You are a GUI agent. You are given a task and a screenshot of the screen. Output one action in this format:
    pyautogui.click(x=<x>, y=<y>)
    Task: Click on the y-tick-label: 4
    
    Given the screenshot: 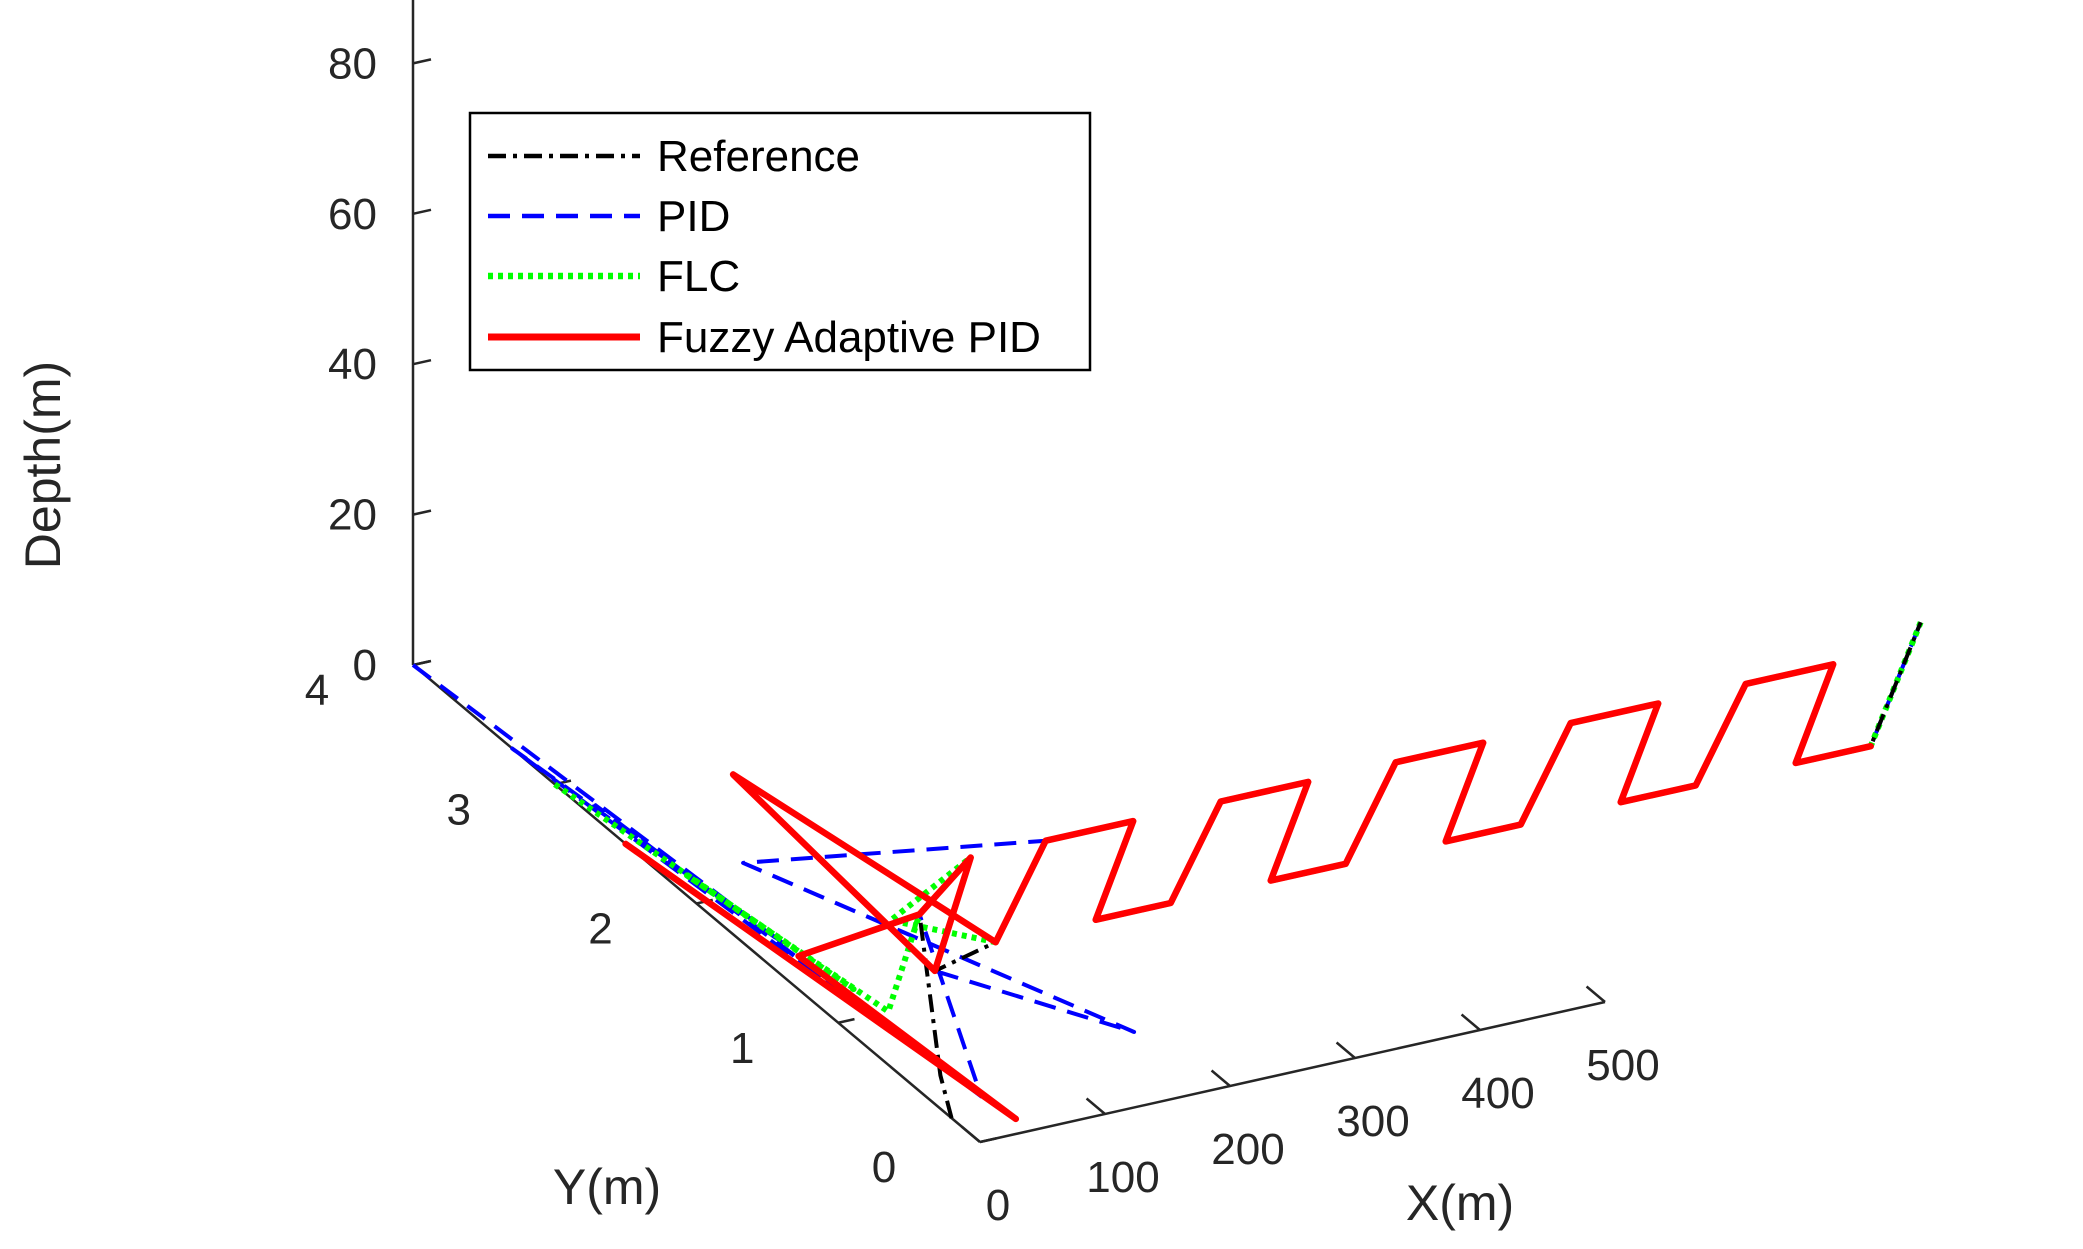 What is the action you would take?
    pyautogui.click(x=317, y=690)
    